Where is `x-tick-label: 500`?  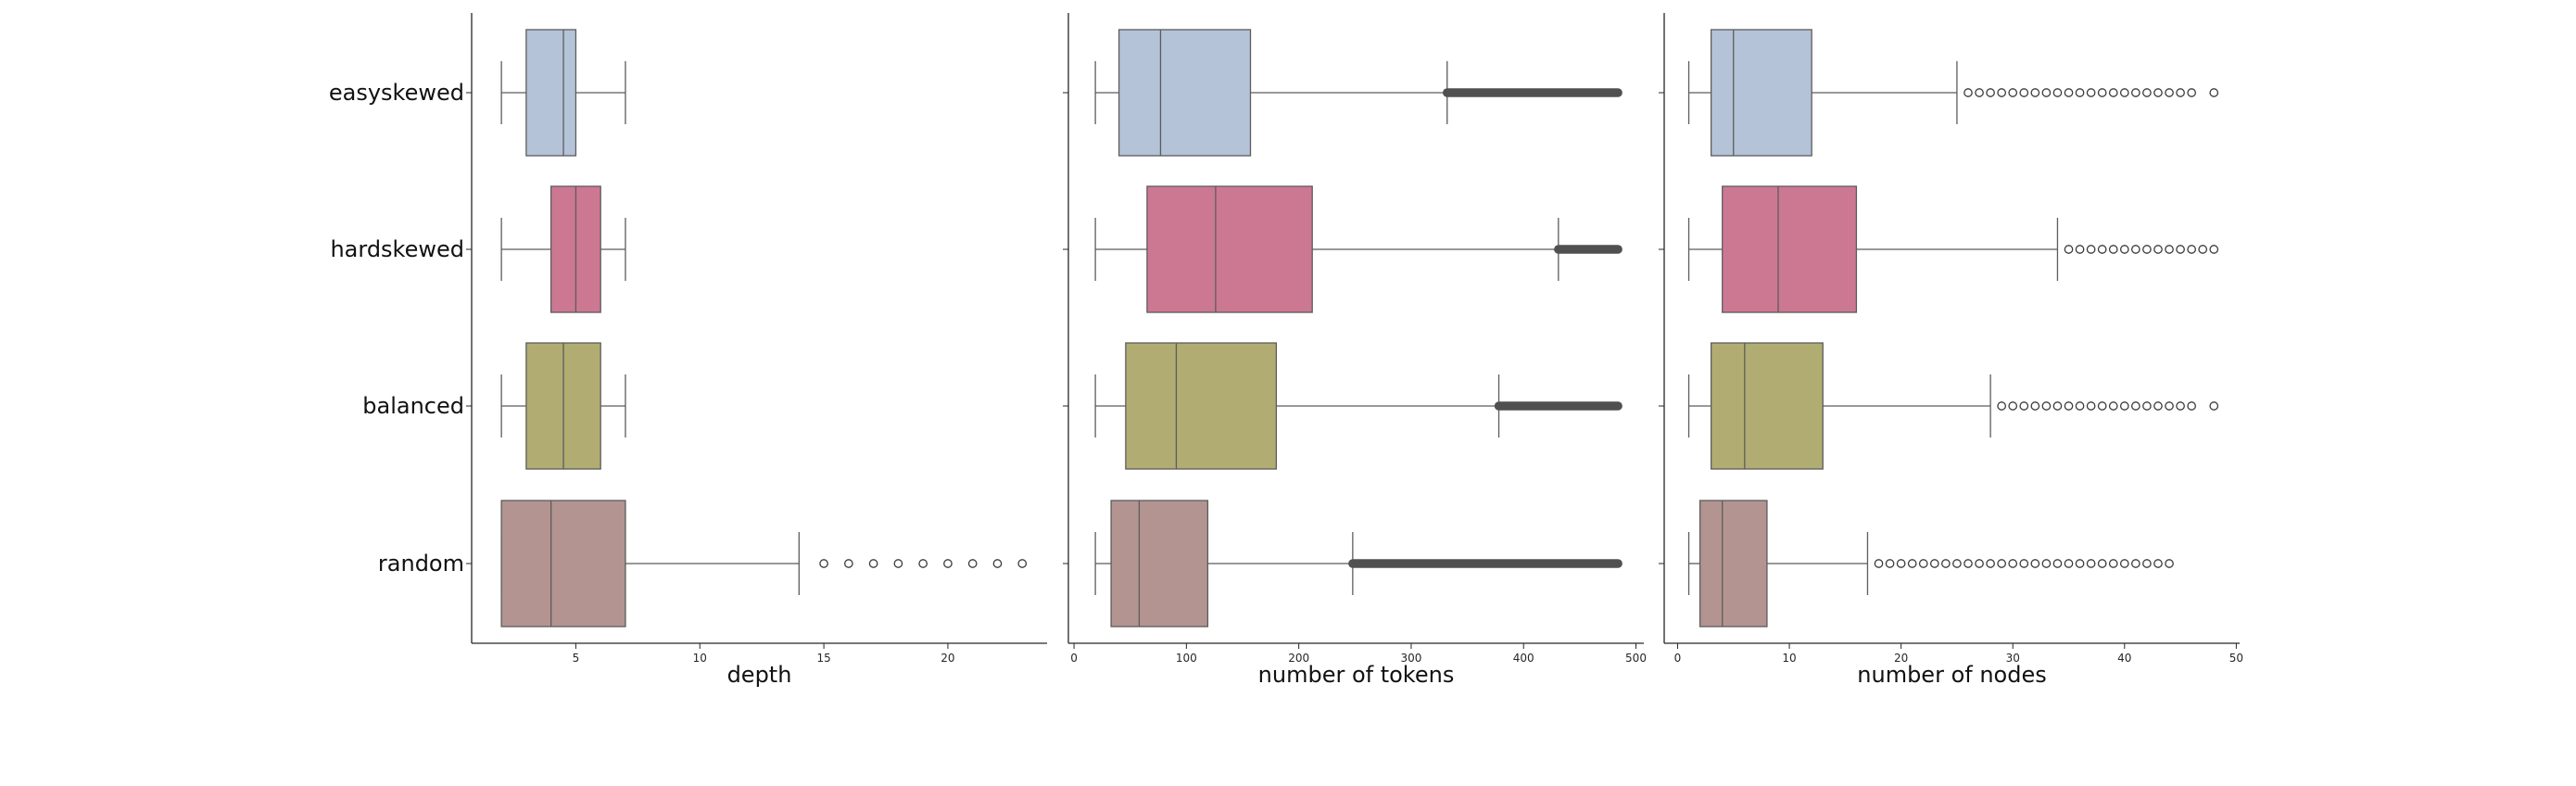 x-tick-label: 500 is located at coordinates (1636, 659).